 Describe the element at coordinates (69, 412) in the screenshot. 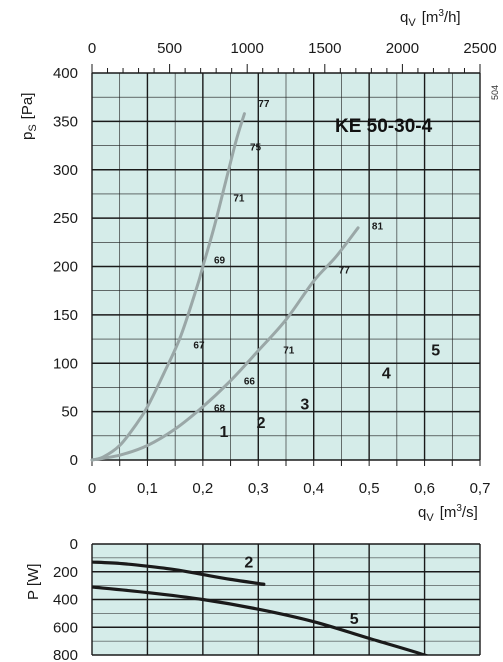

I see `y-tick-label: 50` at that location.